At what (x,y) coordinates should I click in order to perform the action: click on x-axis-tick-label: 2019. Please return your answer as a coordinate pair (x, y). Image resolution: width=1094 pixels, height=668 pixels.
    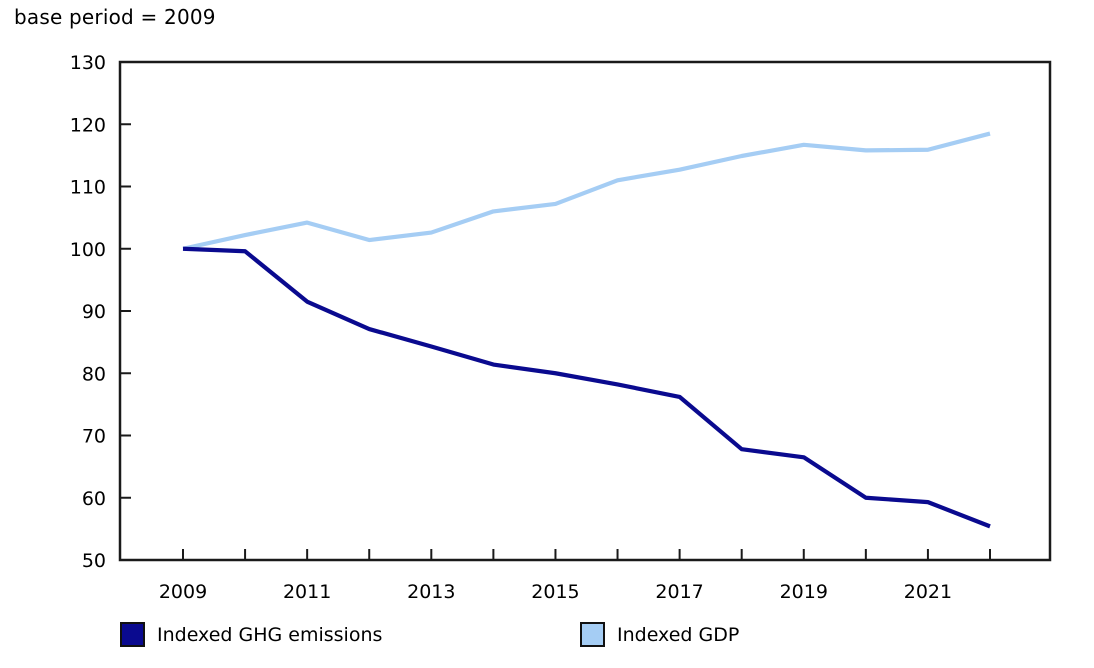
    Looking at the image, I should click on (804, 592).